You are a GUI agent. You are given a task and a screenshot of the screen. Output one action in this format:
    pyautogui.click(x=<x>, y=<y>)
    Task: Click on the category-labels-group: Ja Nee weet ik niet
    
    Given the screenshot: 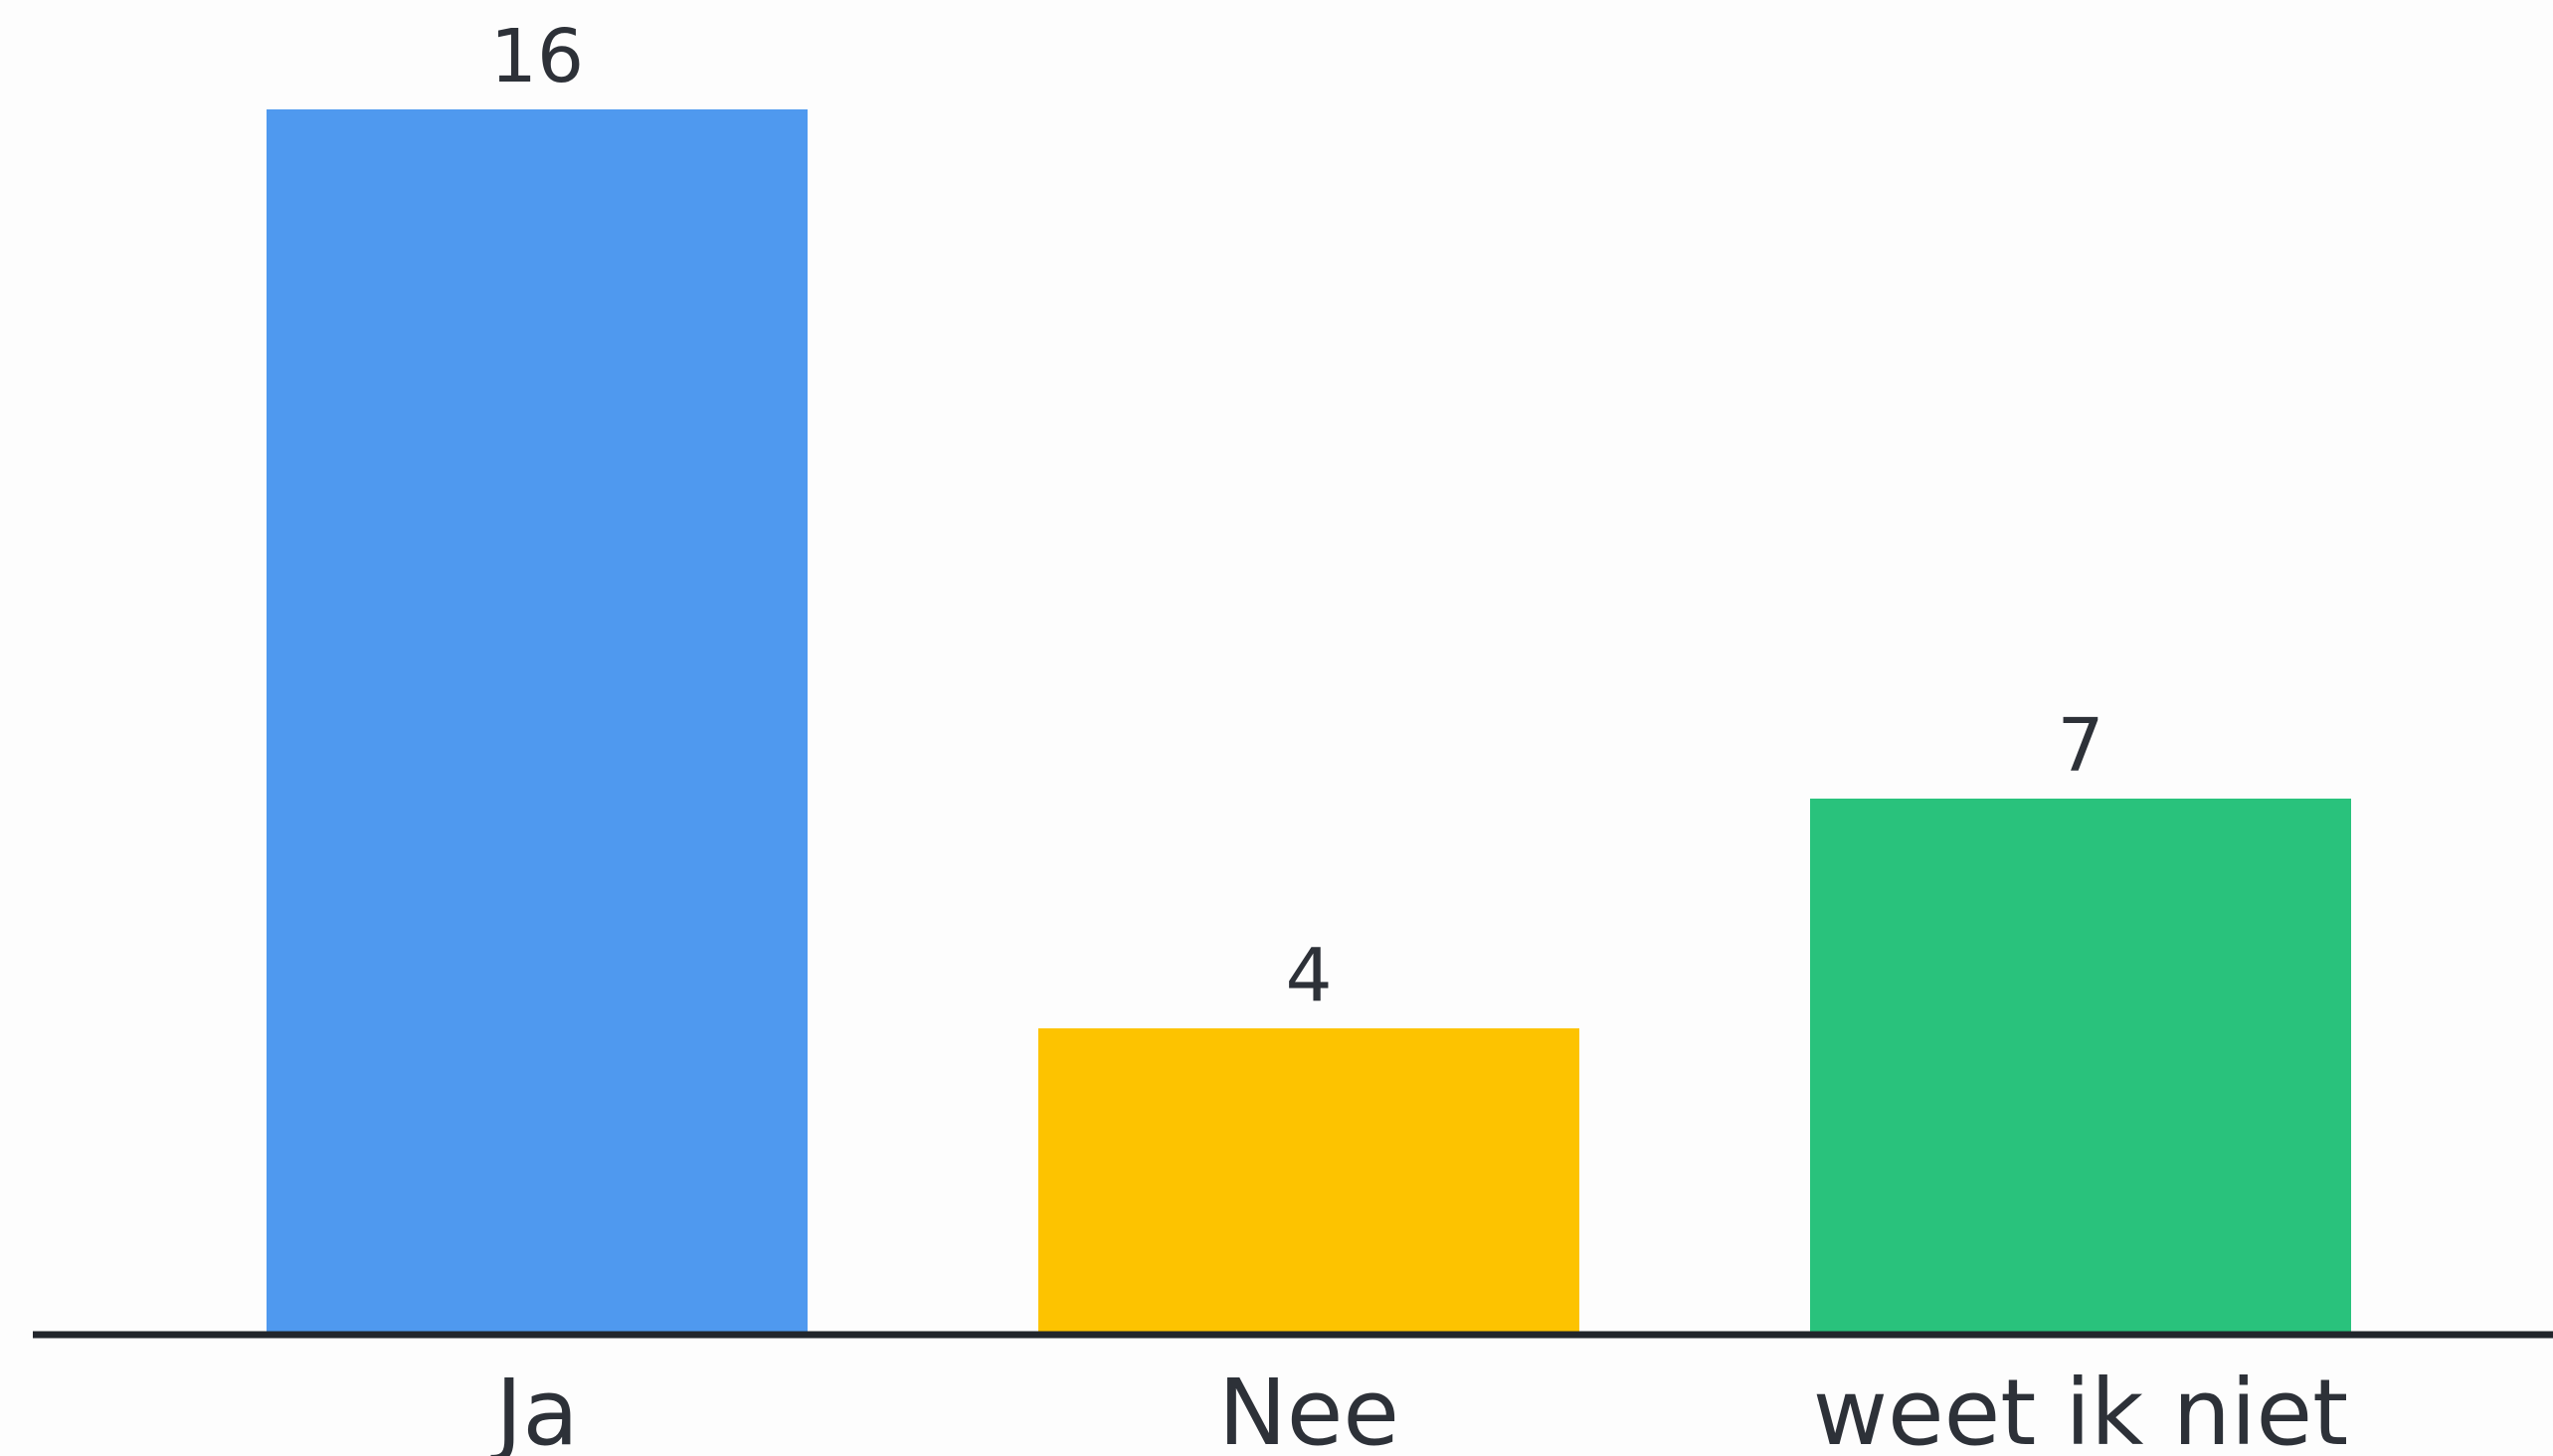 What is the action you would take?
    pyautogui.click(x=1419, y=1408)
    